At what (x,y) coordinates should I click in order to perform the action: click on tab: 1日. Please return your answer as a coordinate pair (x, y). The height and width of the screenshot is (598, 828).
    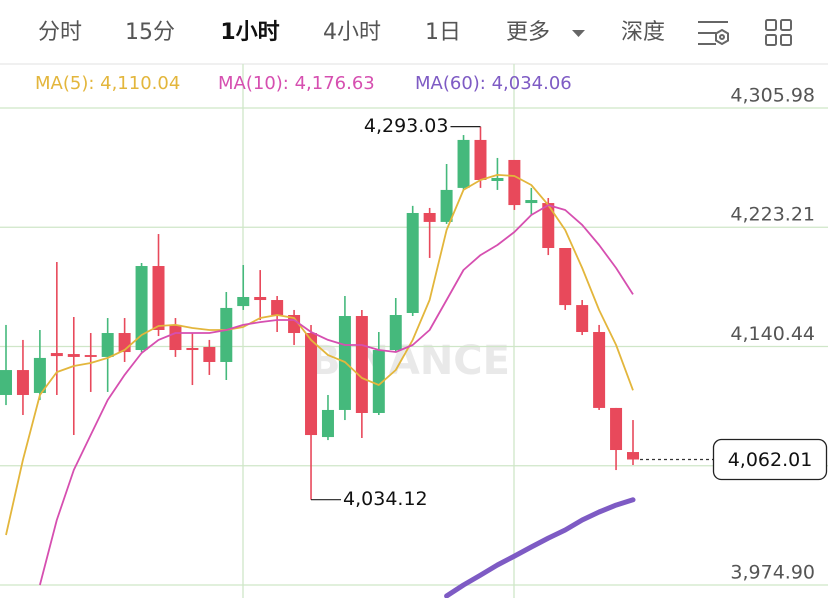
    Looking at the image, I should click on (443, 32).